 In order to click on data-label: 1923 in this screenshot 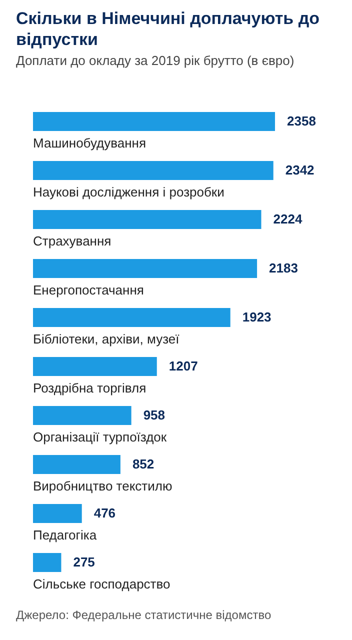, I will do `click(257, 317)`.